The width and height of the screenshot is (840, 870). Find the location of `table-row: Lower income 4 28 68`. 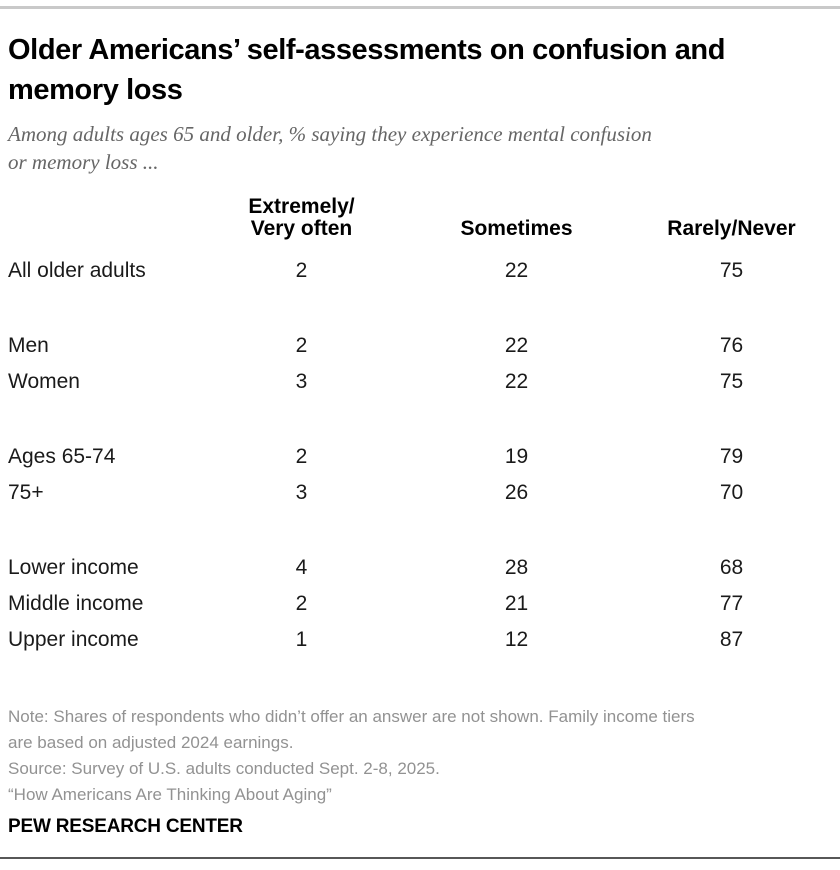

table-row: Lower income 4 28 68 is located at coordinates (420, 568).